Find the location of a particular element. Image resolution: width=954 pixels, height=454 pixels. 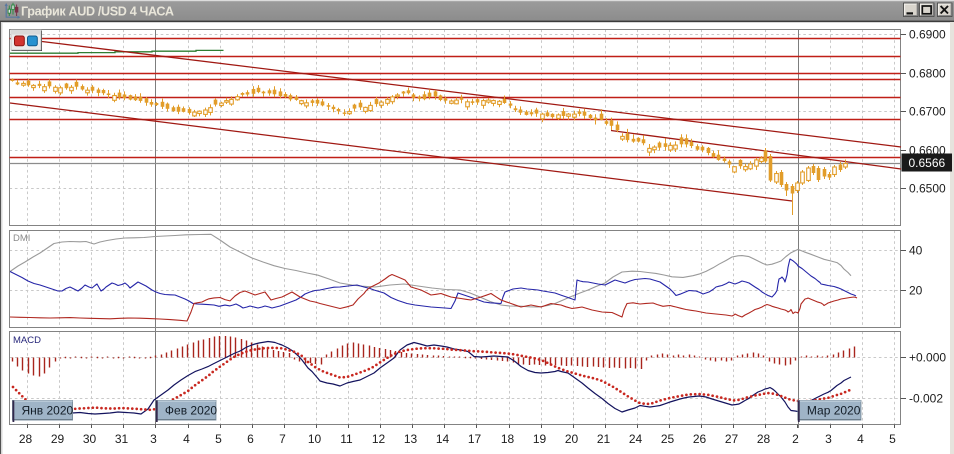

svg-text: 2 is located at coordinates (795, 439).